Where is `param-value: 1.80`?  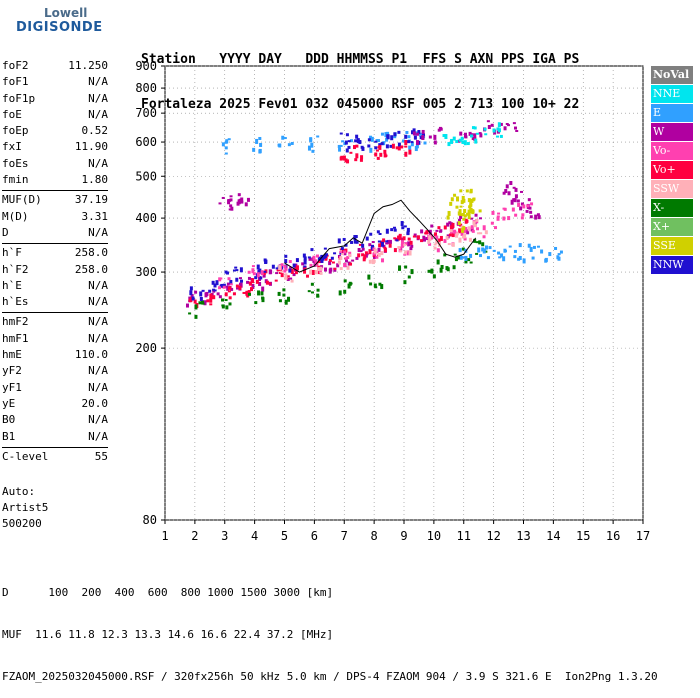 param-value: 1.80 is located at coordinates (95, 180).